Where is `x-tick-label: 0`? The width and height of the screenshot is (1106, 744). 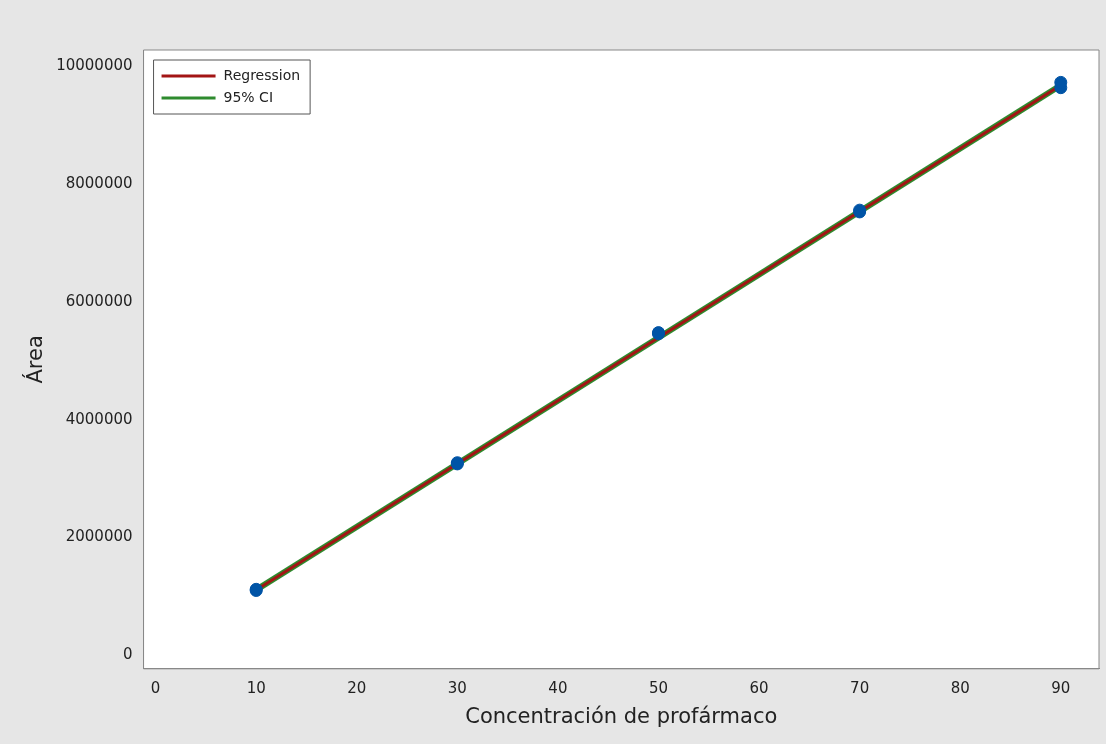
x-tick-label: 0 is located at coordinates (155, 687).